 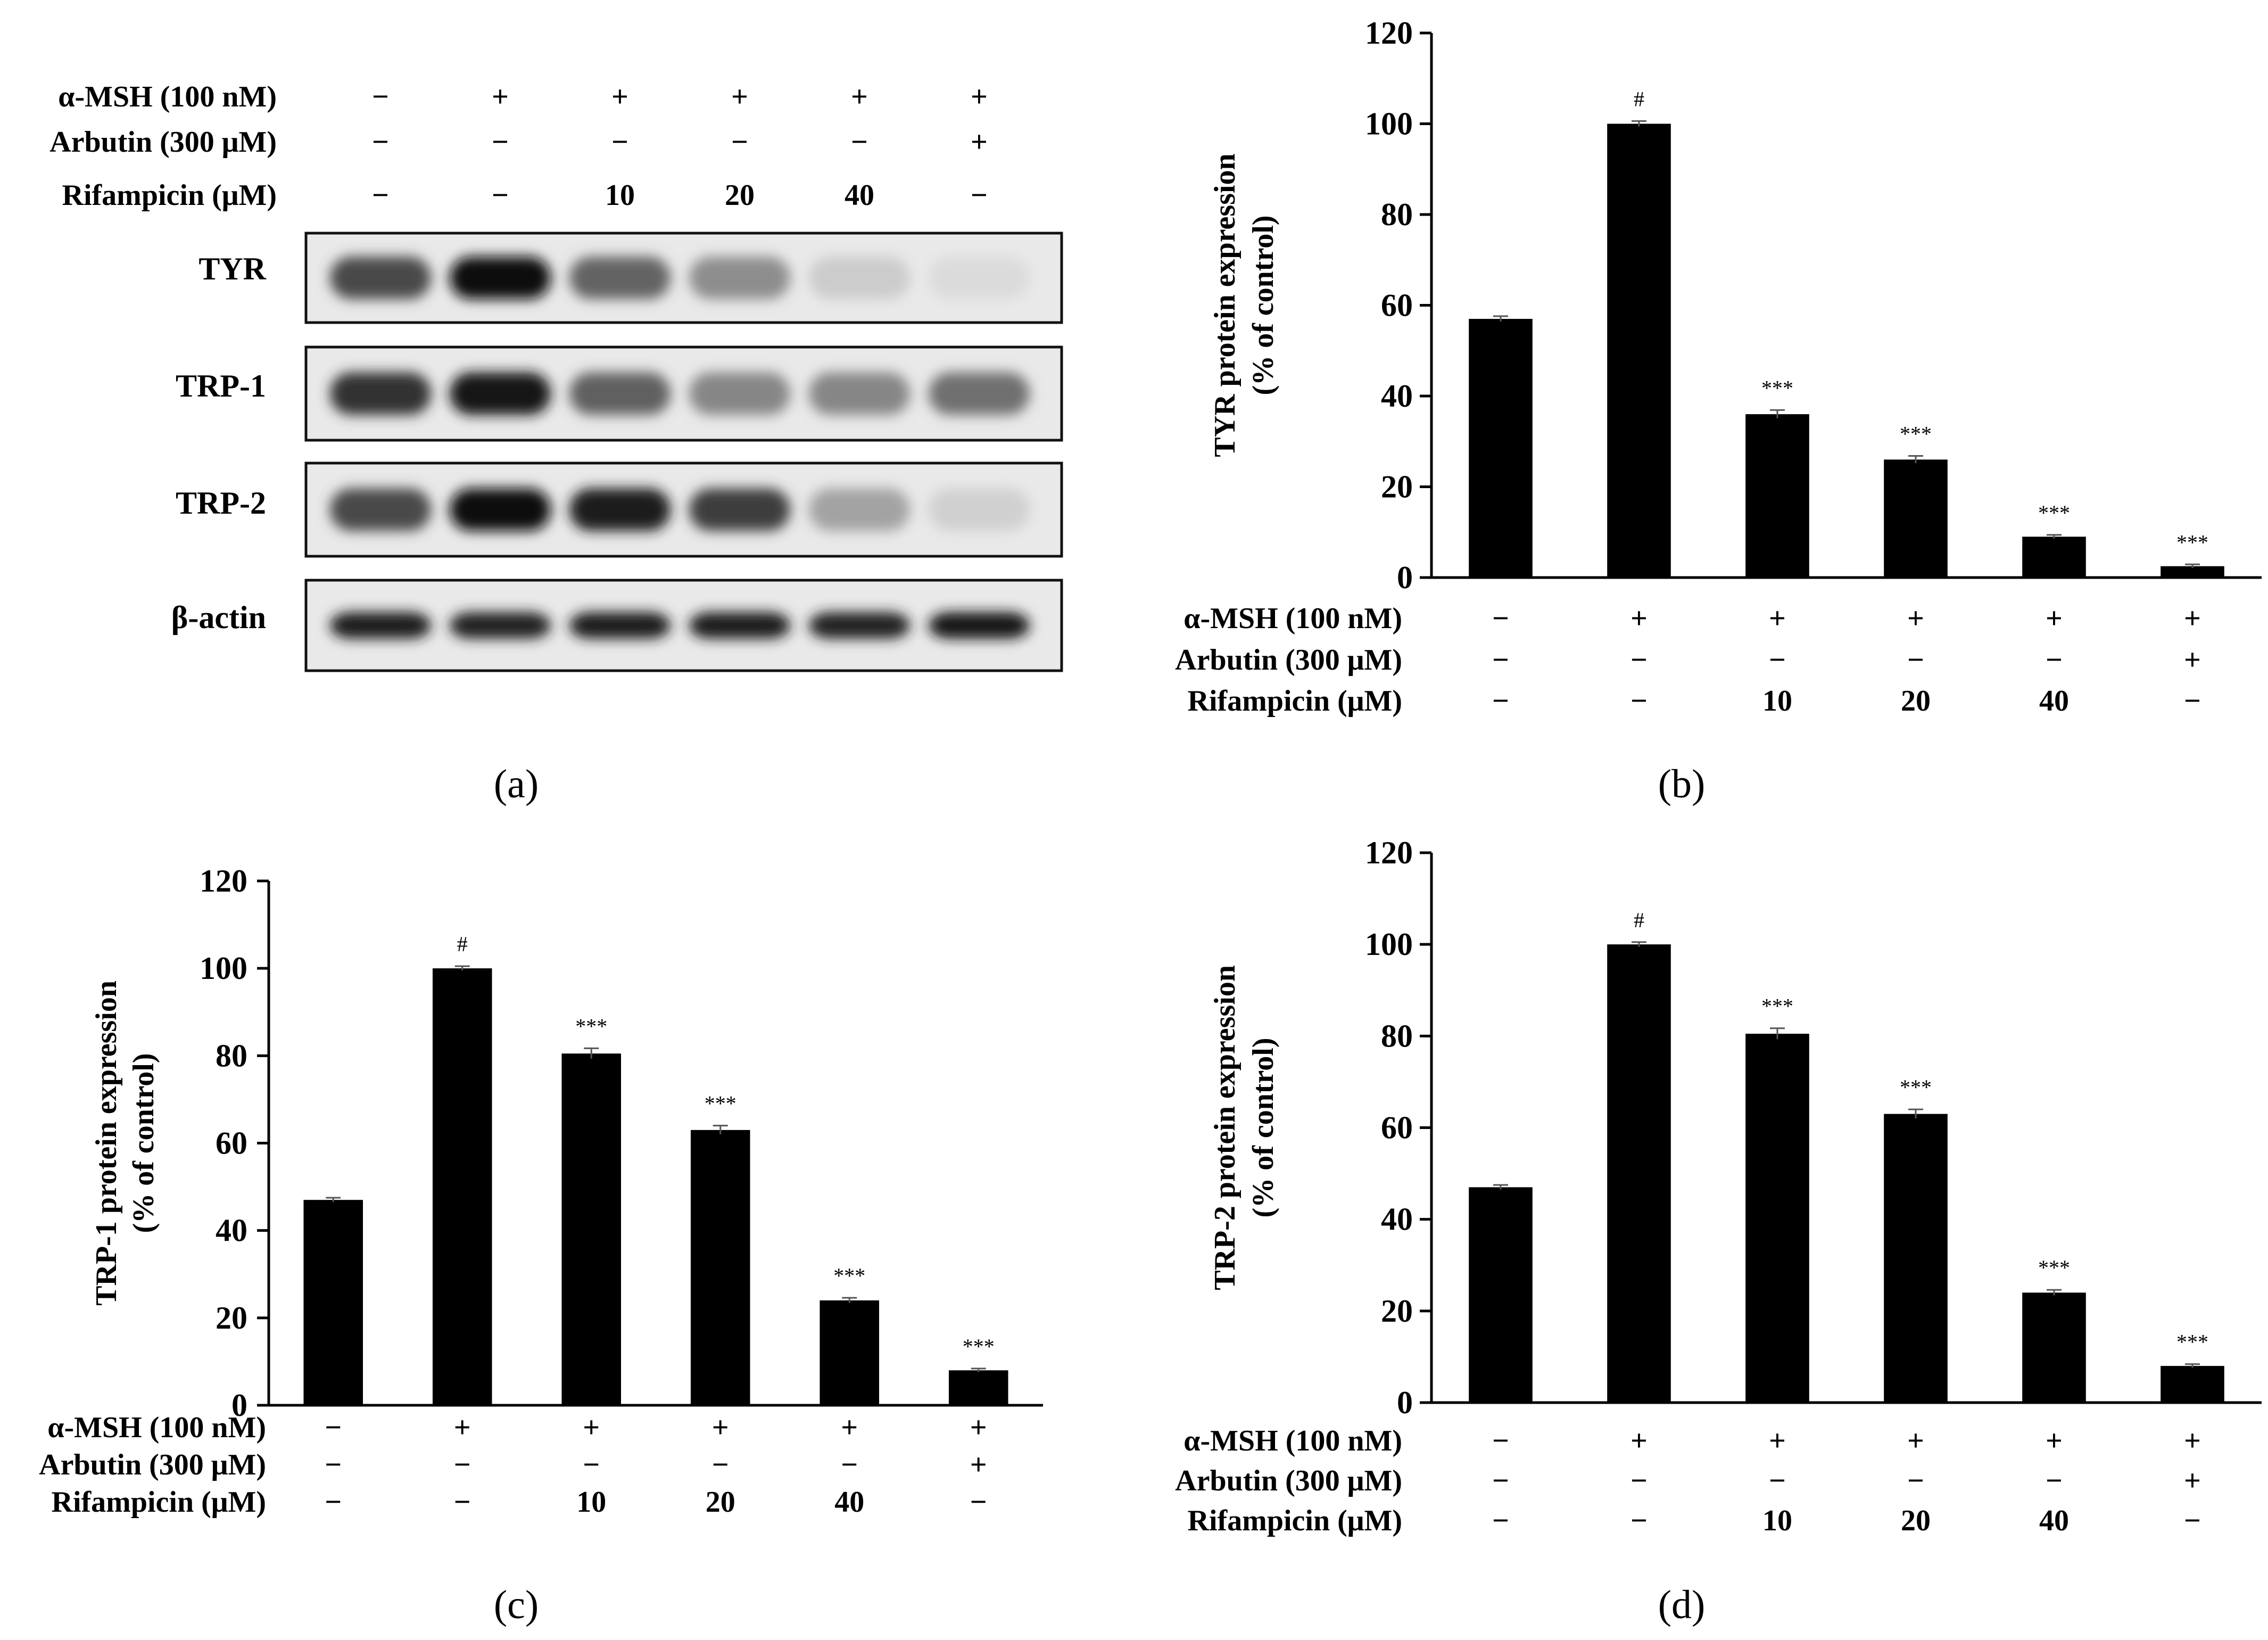 What do you see at coordinates (1397, 1220) in the screenshot?
I see `y-tick-label: 40` at bounding box center [1397, 1220].